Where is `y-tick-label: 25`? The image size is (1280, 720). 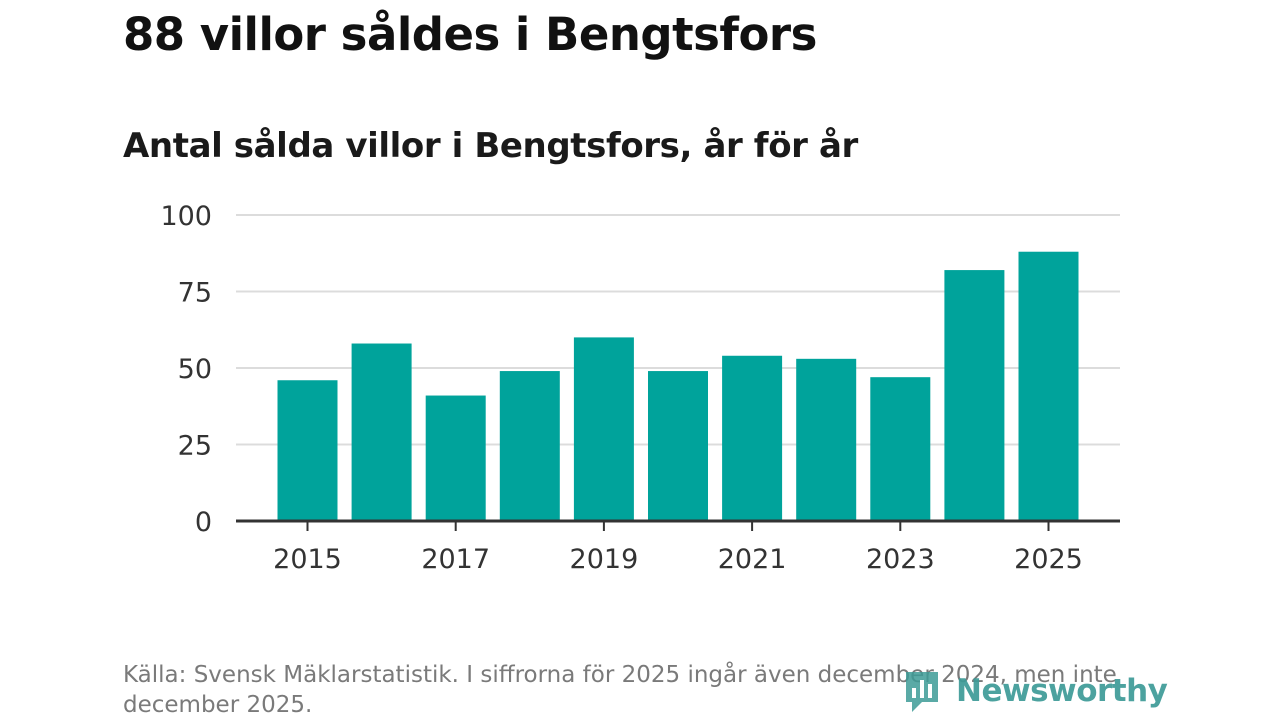 y-tick-label: 25 is located at coordinates (195, 446).